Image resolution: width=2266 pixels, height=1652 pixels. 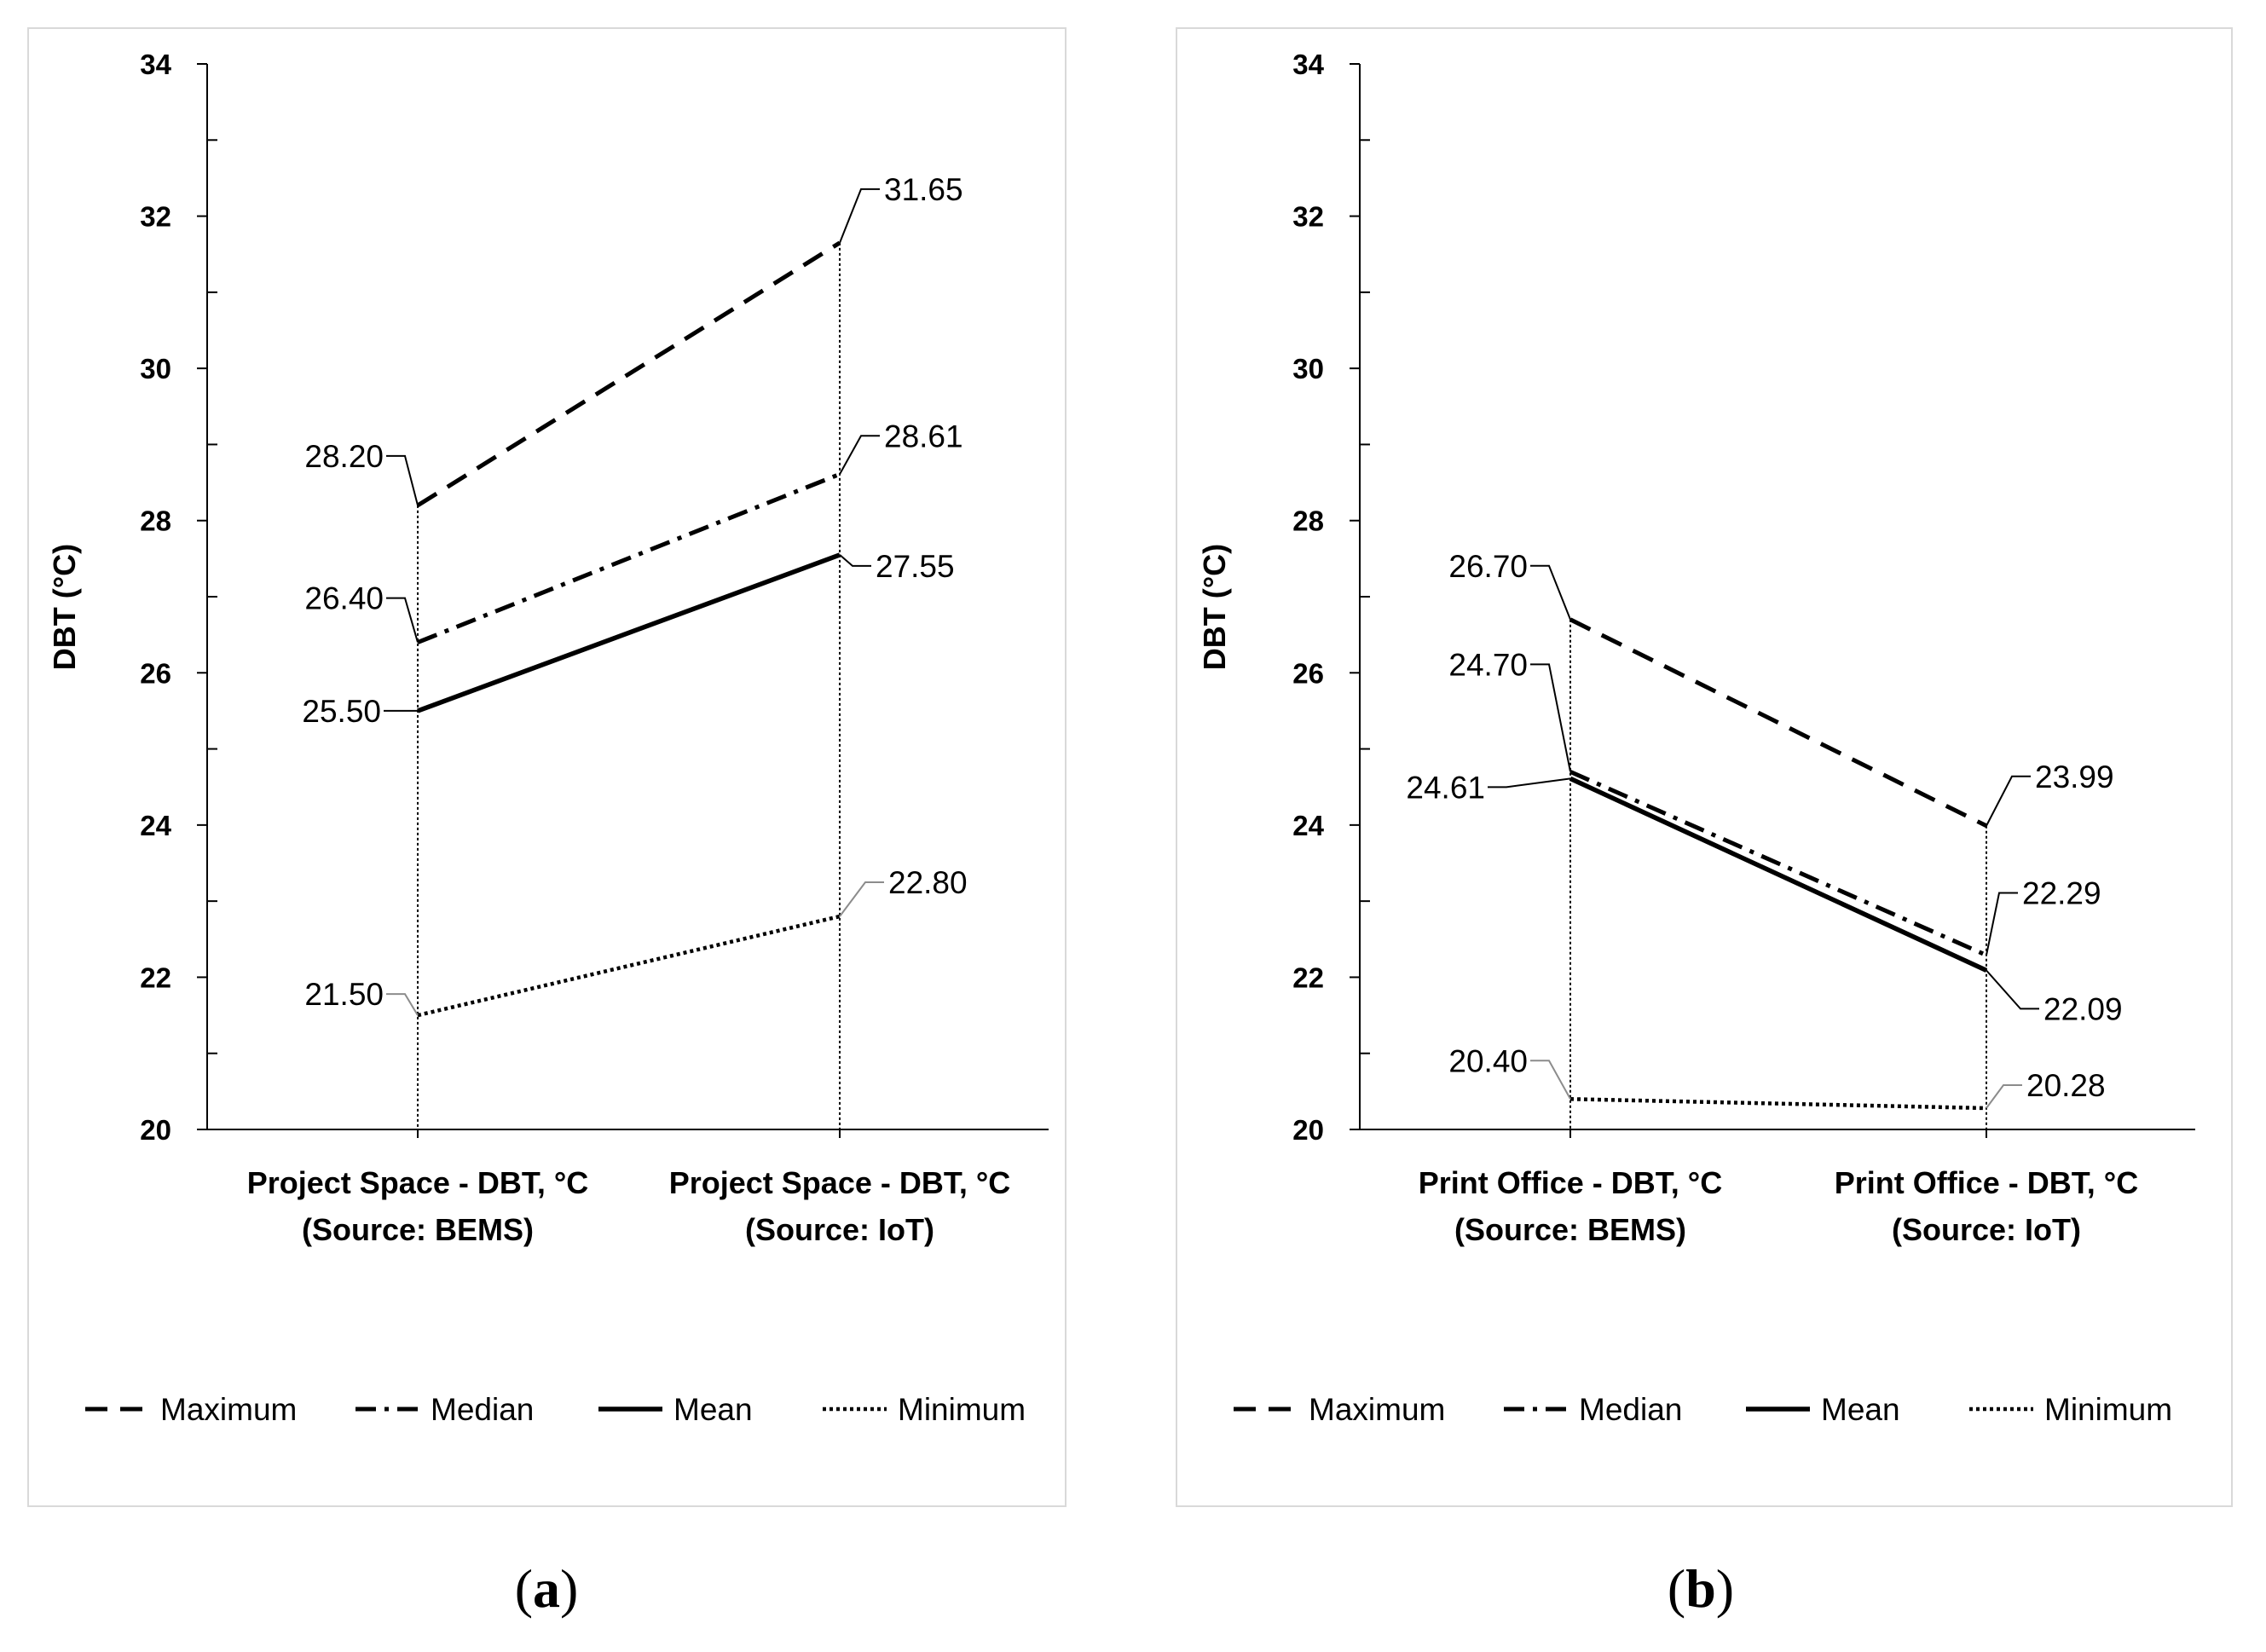 I want to click on data-label: 21.50, so click(x=344, y=994).